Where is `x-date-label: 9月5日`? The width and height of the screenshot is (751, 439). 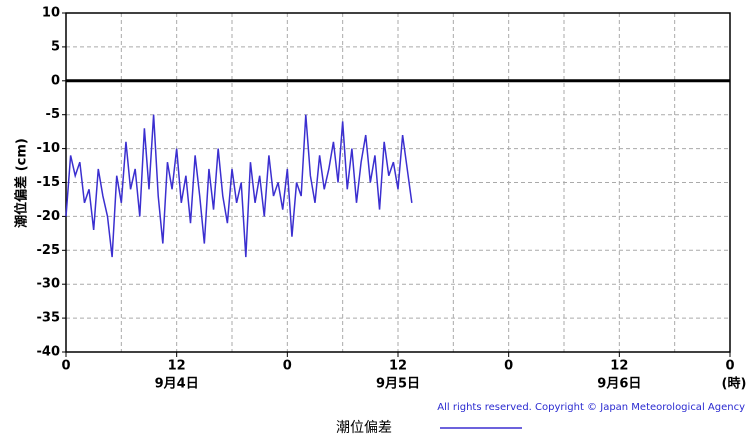 x-date-label: 9月5日 is located at coordinates (398, 384).